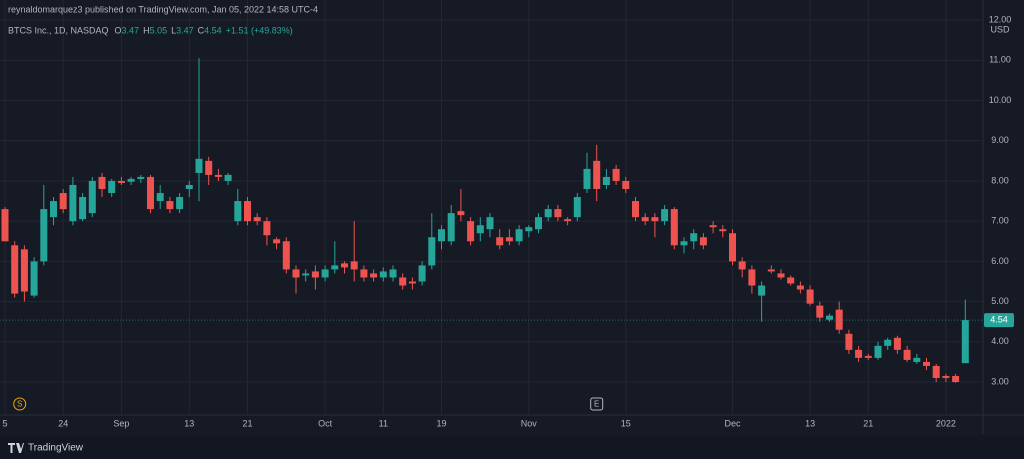 The height and width of the screenshot is (459, 1024). What do you see at coordinates (4, 423) in the screenshot?
I see `x-tick-label: 5` at bounding box center [4, 423].